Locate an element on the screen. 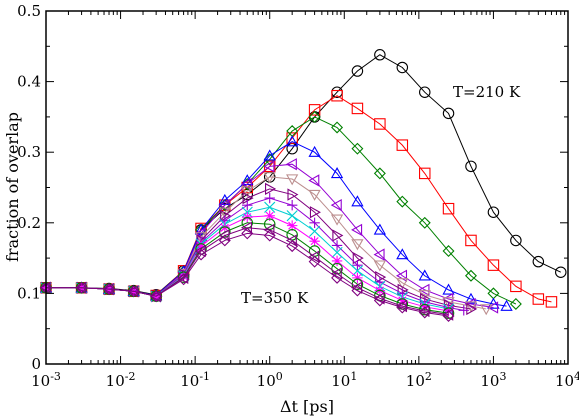 This screenshot has height=418, width=579. annotation-t350: T=350 K is located at coordinates (275, 298).